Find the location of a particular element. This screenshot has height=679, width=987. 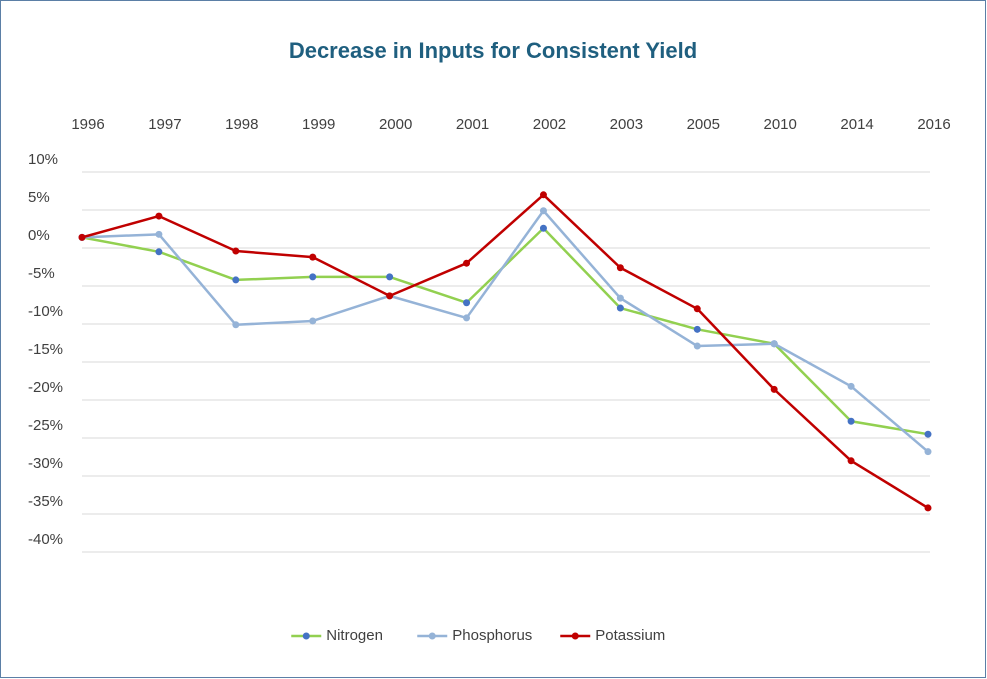

y-tick-label: -40% is located at coordinates (45, 539).